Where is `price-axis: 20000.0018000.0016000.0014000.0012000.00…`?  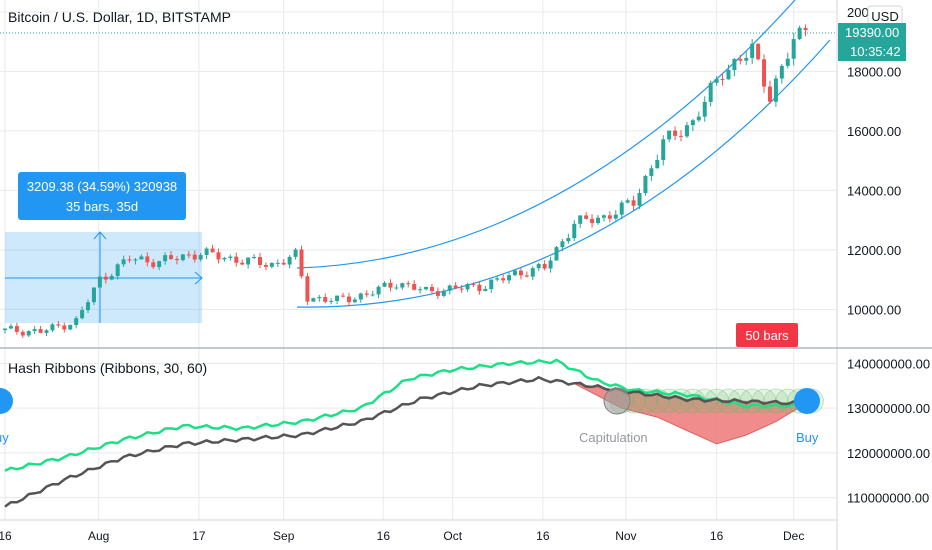
price-axis: 20000.0018000.0016000.0014000.0012000.00… is located at coordinates (874, 161).